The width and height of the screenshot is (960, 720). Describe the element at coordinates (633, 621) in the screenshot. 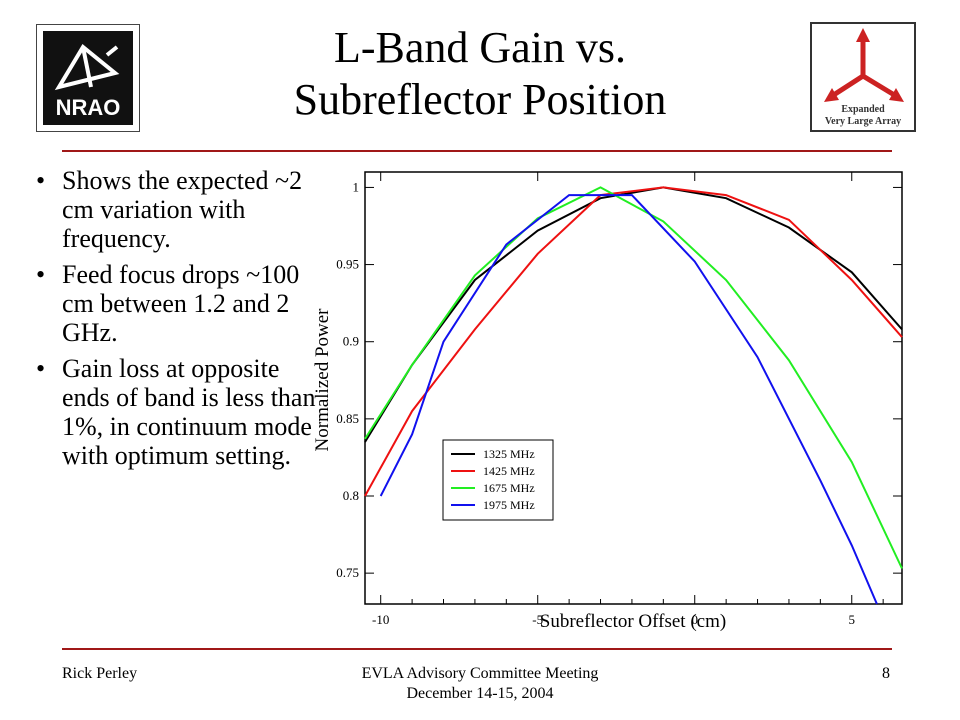

I see `x-axis-label: Subreflector Offset (cm)` at that location.